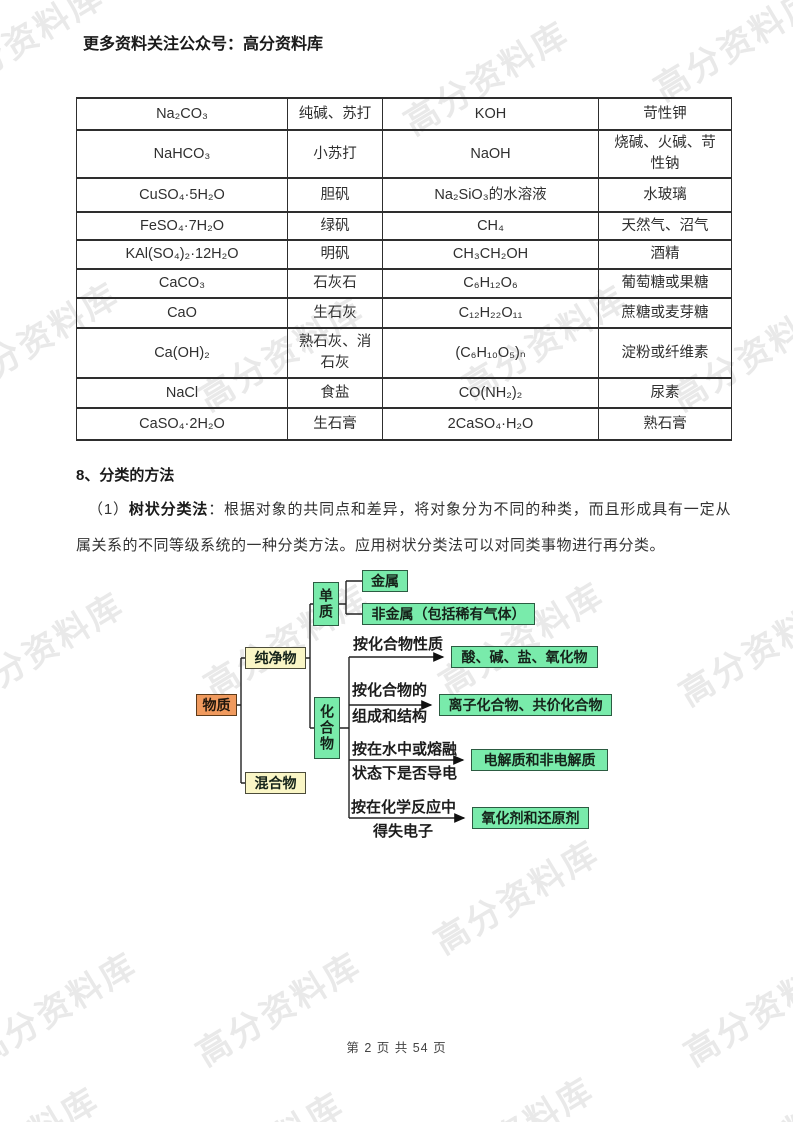 The height and width of the screenshot is (1122, 793). What do you see at coordinates (182, 393) in the screenshot?
I see `formula-cell: NaCl` at bounding box center [182, 393].